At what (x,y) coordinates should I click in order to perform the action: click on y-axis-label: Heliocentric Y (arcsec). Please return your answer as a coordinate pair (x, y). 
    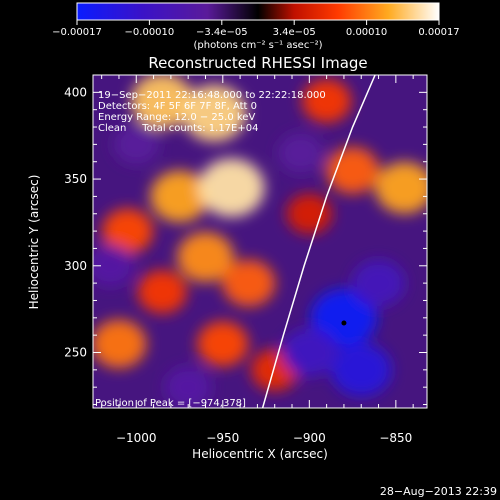
    Looking at the image, I should click on (34, 242).